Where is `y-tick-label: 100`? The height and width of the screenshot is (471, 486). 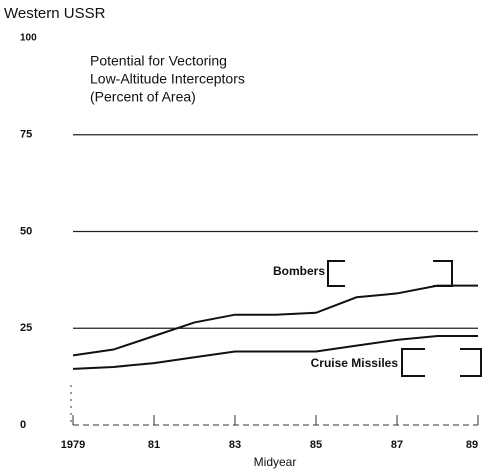 y-tick-label: 100 is located at coordinates (28, 38).